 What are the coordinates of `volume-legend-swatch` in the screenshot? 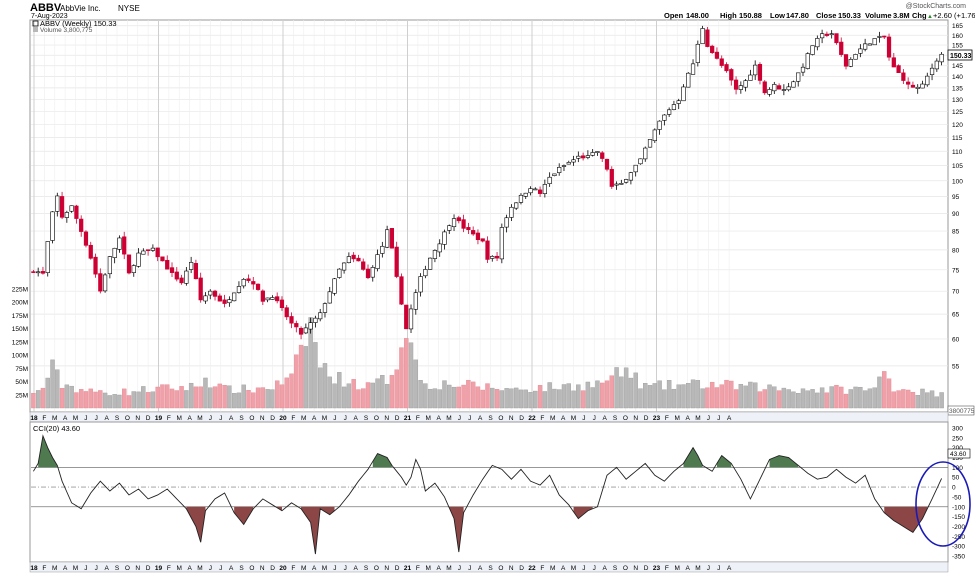 It's located at (35, 29).